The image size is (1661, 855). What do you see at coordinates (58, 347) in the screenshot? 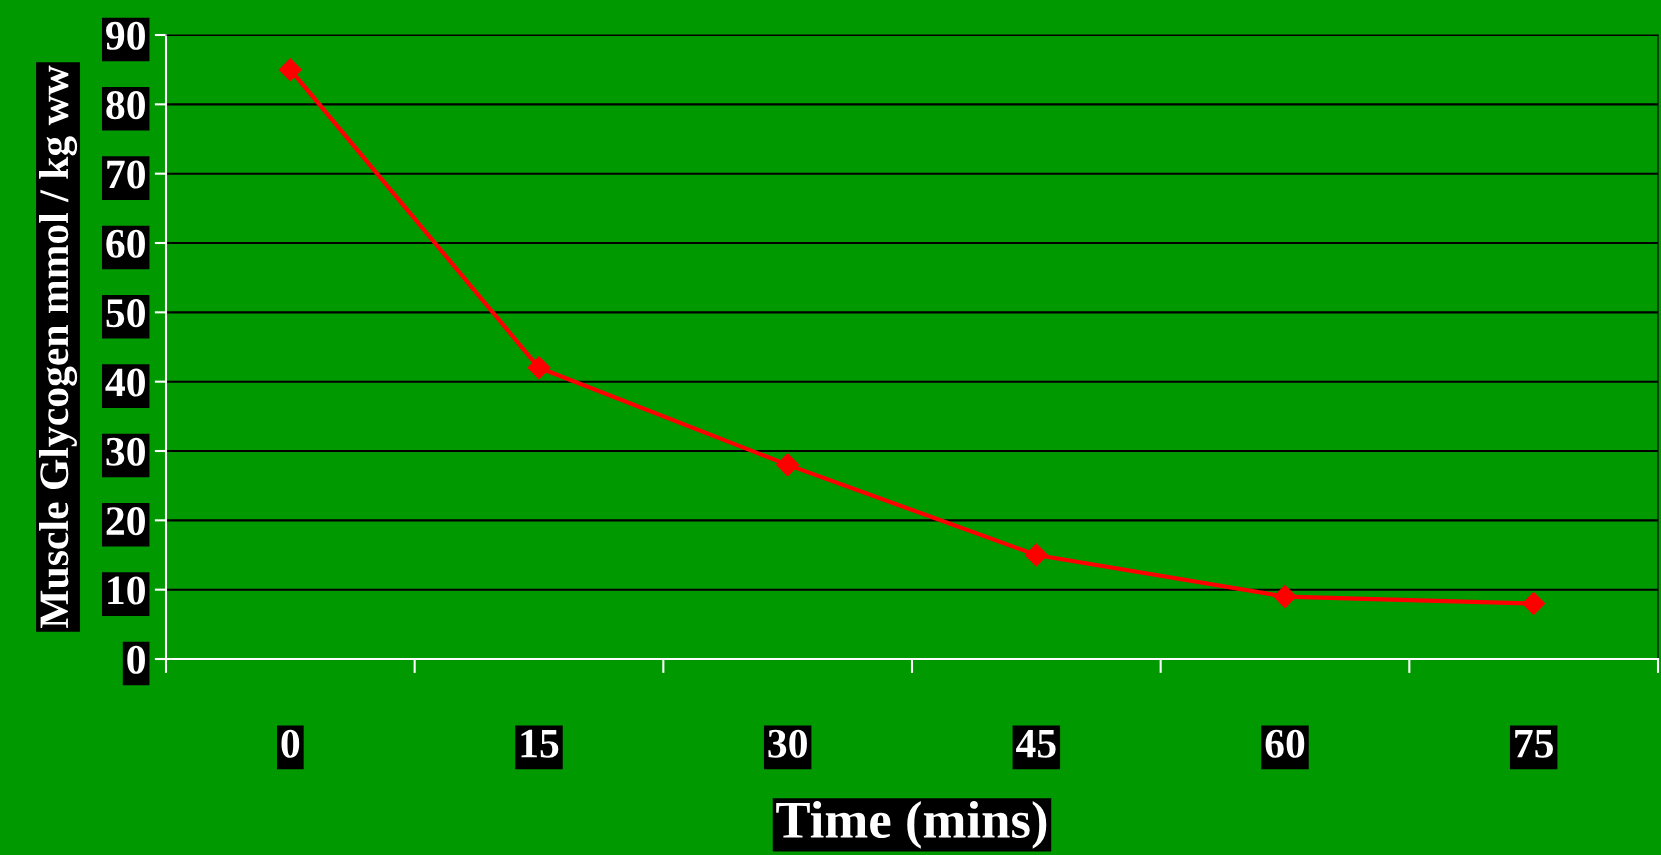
I see `y-axis-title: Muscle Glycogen mmol / kg ww` at bounding box center [58, 347].